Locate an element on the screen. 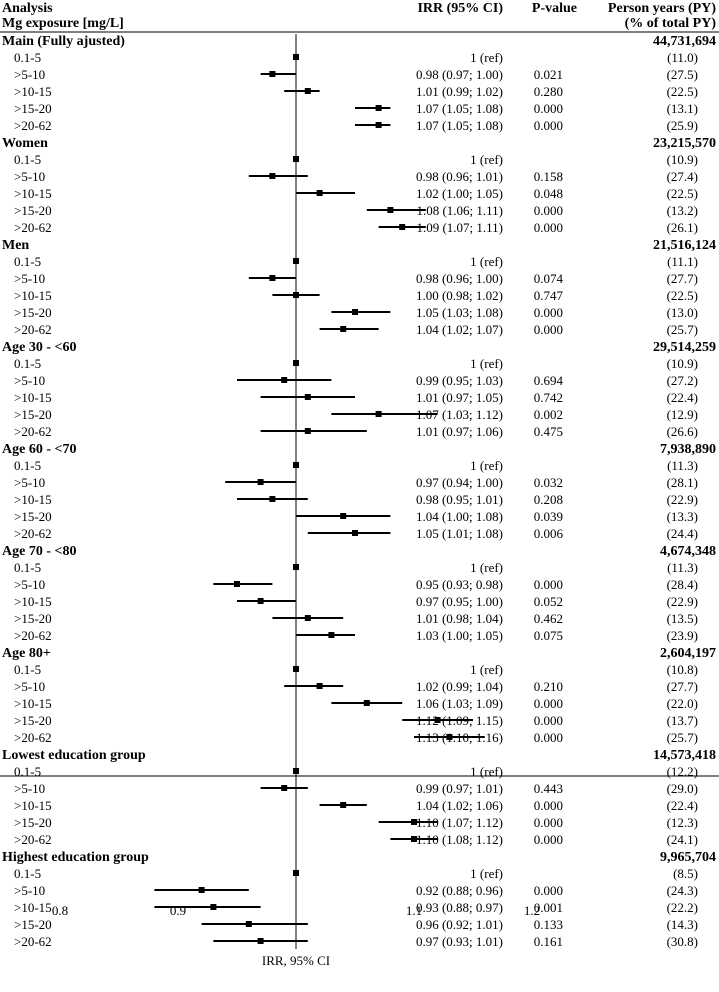 The image size is (719, 992). group-total-py: 29,514,259 is located at coordinates (684, 347).